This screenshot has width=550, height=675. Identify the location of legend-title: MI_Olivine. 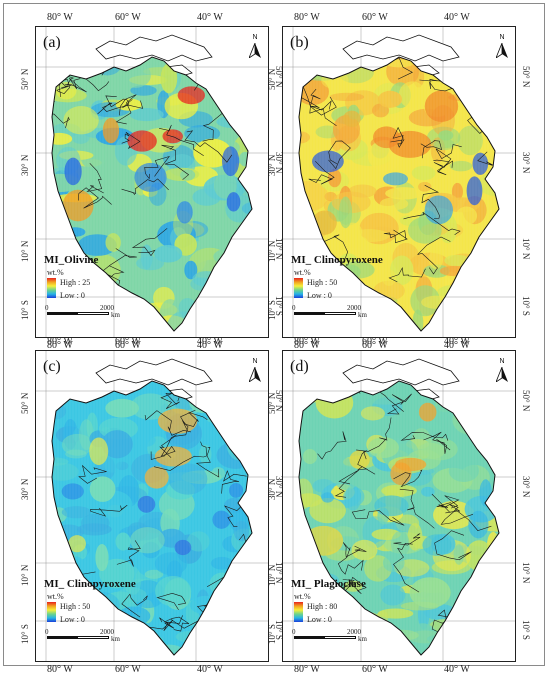
(71, 260).